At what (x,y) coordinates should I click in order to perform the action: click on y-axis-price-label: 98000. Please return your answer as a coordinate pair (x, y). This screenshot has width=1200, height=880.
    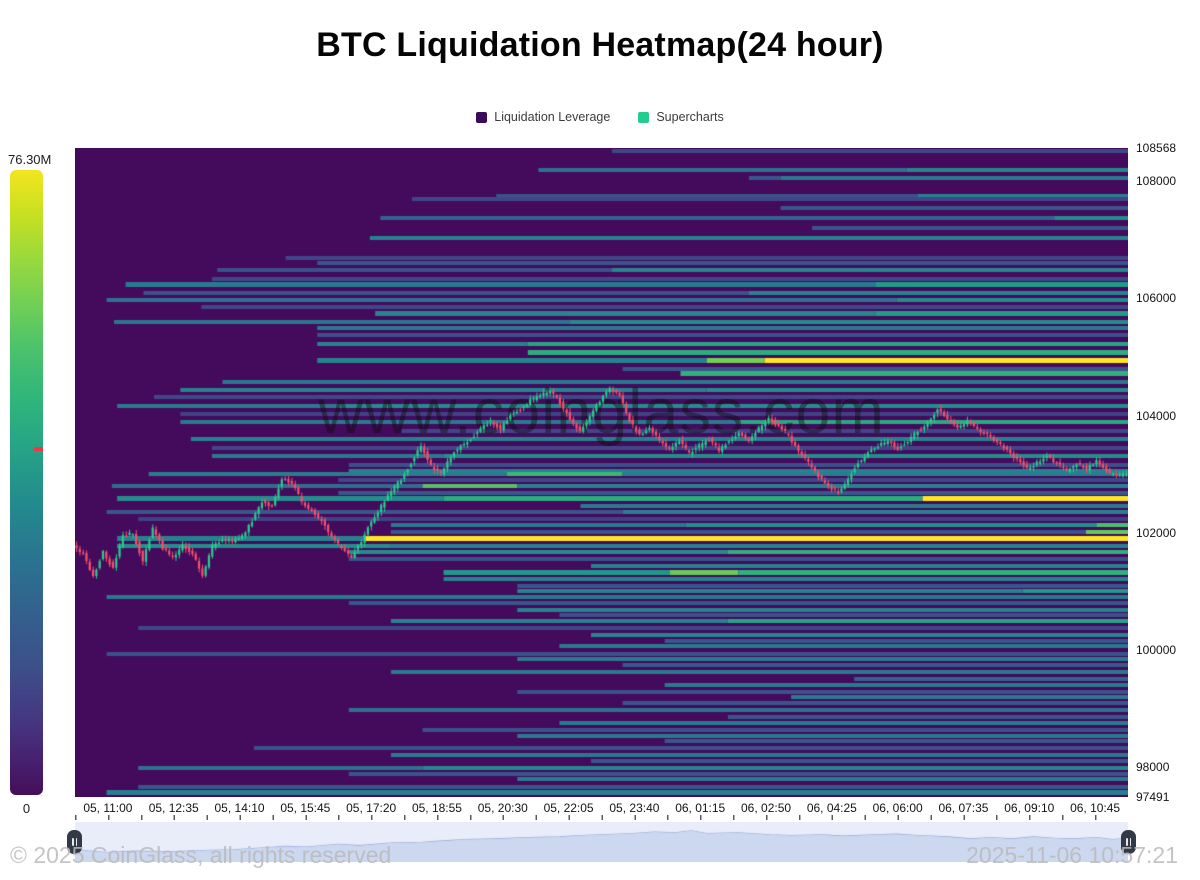
    Looking at the image, I should click on (1153, 767).